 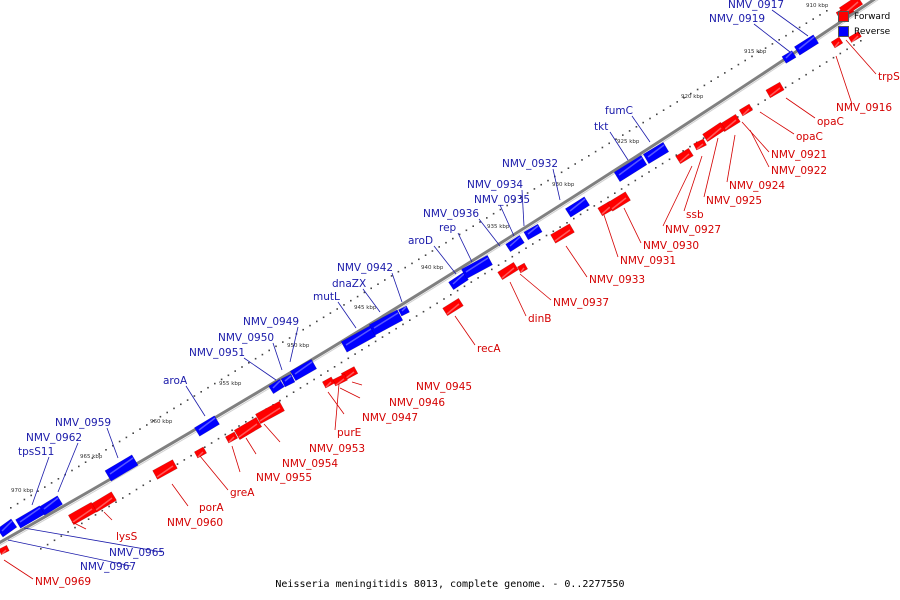 What do you see at coordinates (349, 284) in the screenshot?
I see `gene-label-dnaZX: dnaZX` at bounding box center [349, 284].